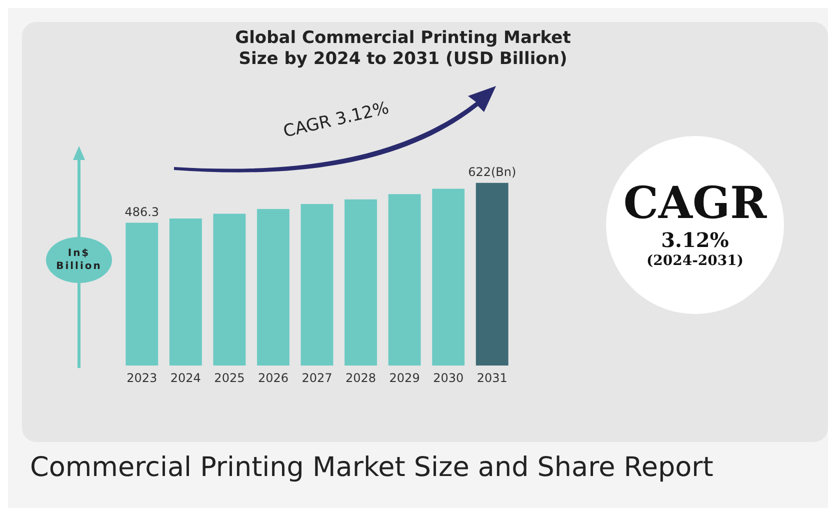 This screenshot has height=517, width=836. What do you see at coordinates (317, 377) in the screenshot?
I see `x-tick-label: 2027` at bounding box center [317, 377].